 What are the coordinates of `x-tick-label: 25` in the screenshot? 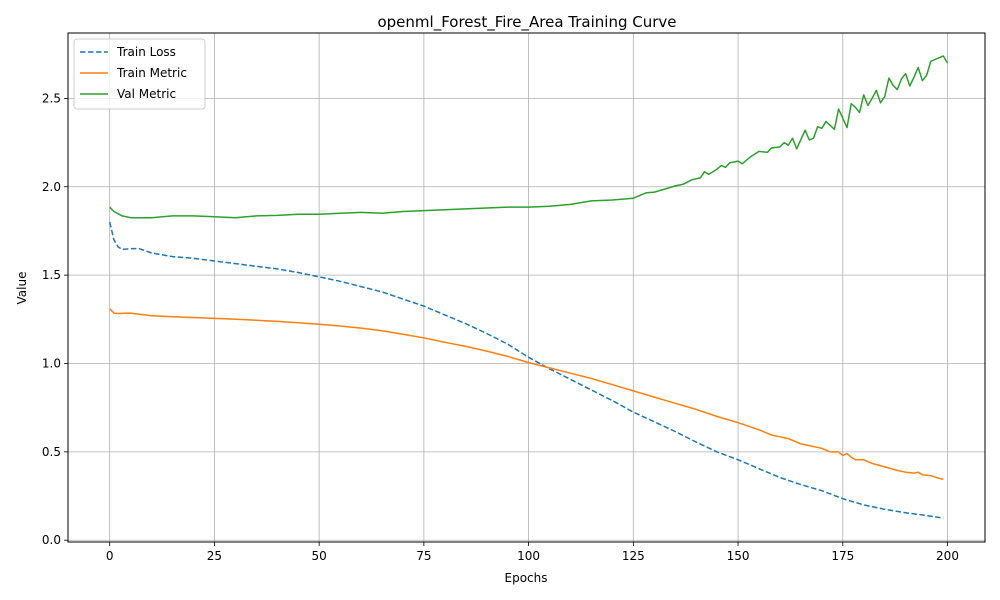 It's located at (214, 556).